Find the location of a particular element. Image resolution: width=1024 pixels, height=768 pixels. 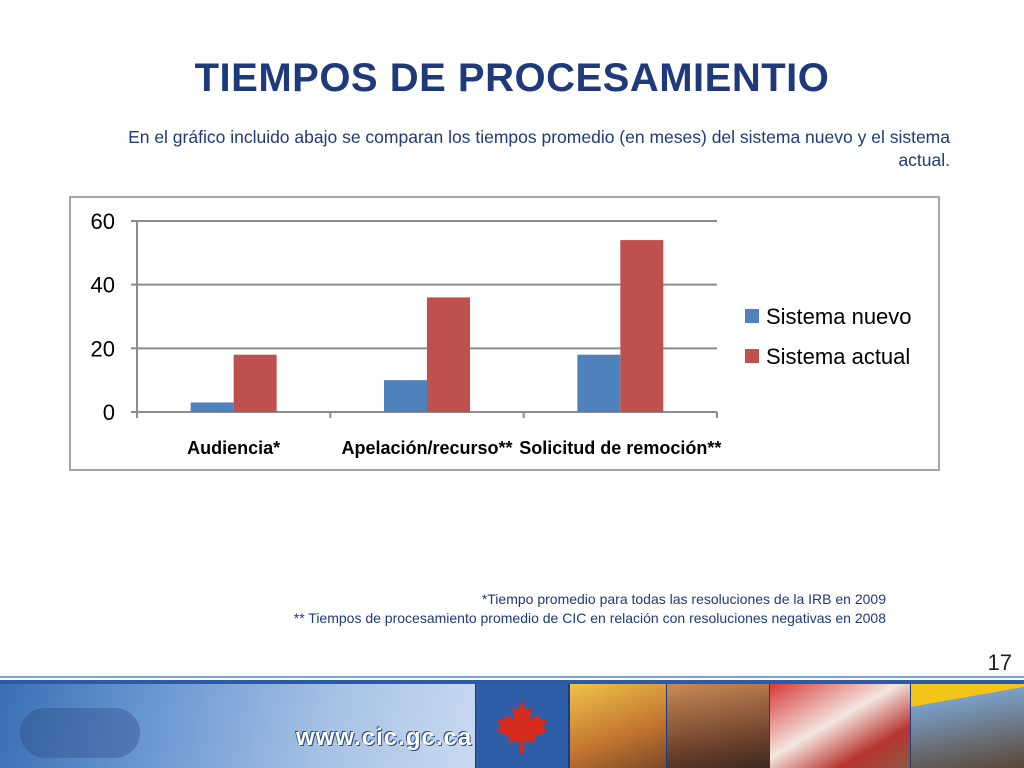

banner-stripes is located at coordinates (512, 680).